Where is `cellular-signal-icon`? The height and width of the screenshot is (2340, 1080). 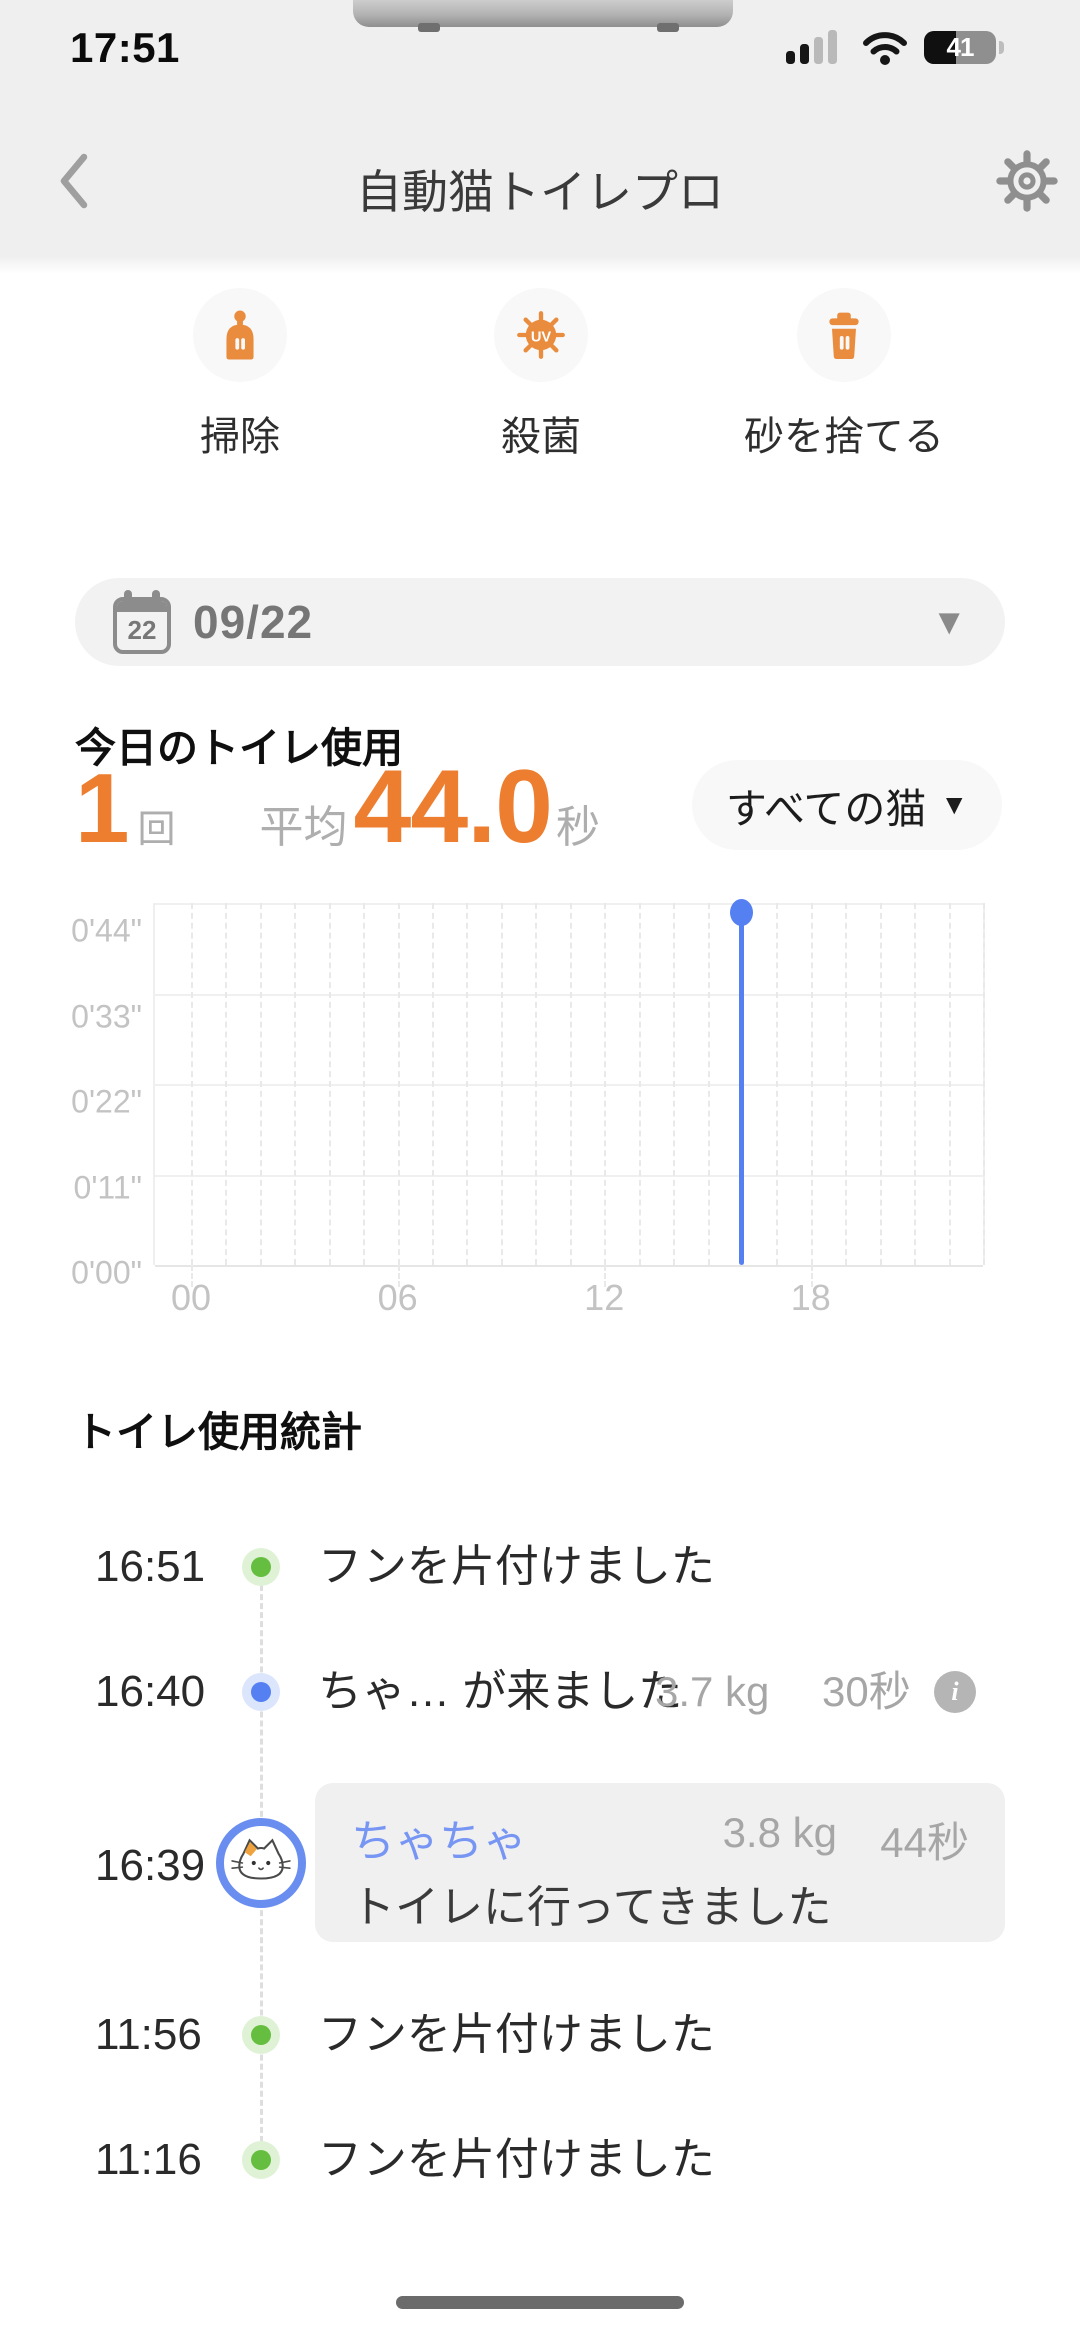 cellular-signal-icon is located at coordinates (811, 47).